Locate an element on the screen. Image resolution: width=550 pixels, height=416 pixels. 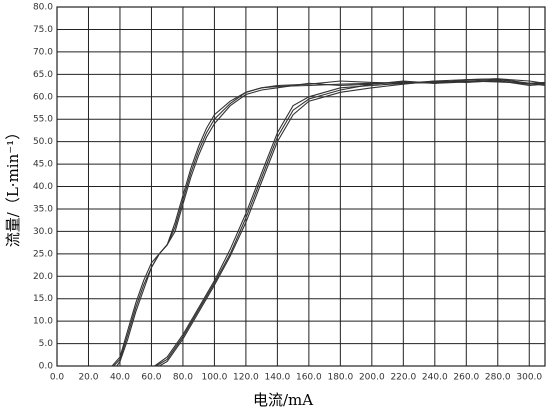
x-tick-label: 160.0 is located at coordinates (309, 378).